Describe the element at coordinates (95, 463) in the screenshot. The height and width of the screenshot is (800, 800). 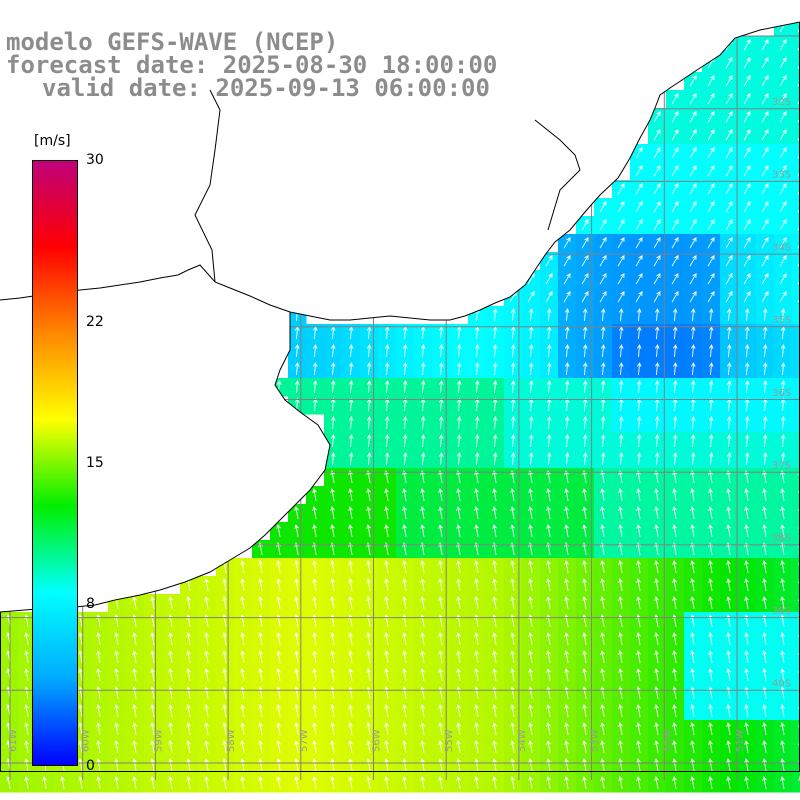
I see `colorbar-tick-15: 15` at that location.